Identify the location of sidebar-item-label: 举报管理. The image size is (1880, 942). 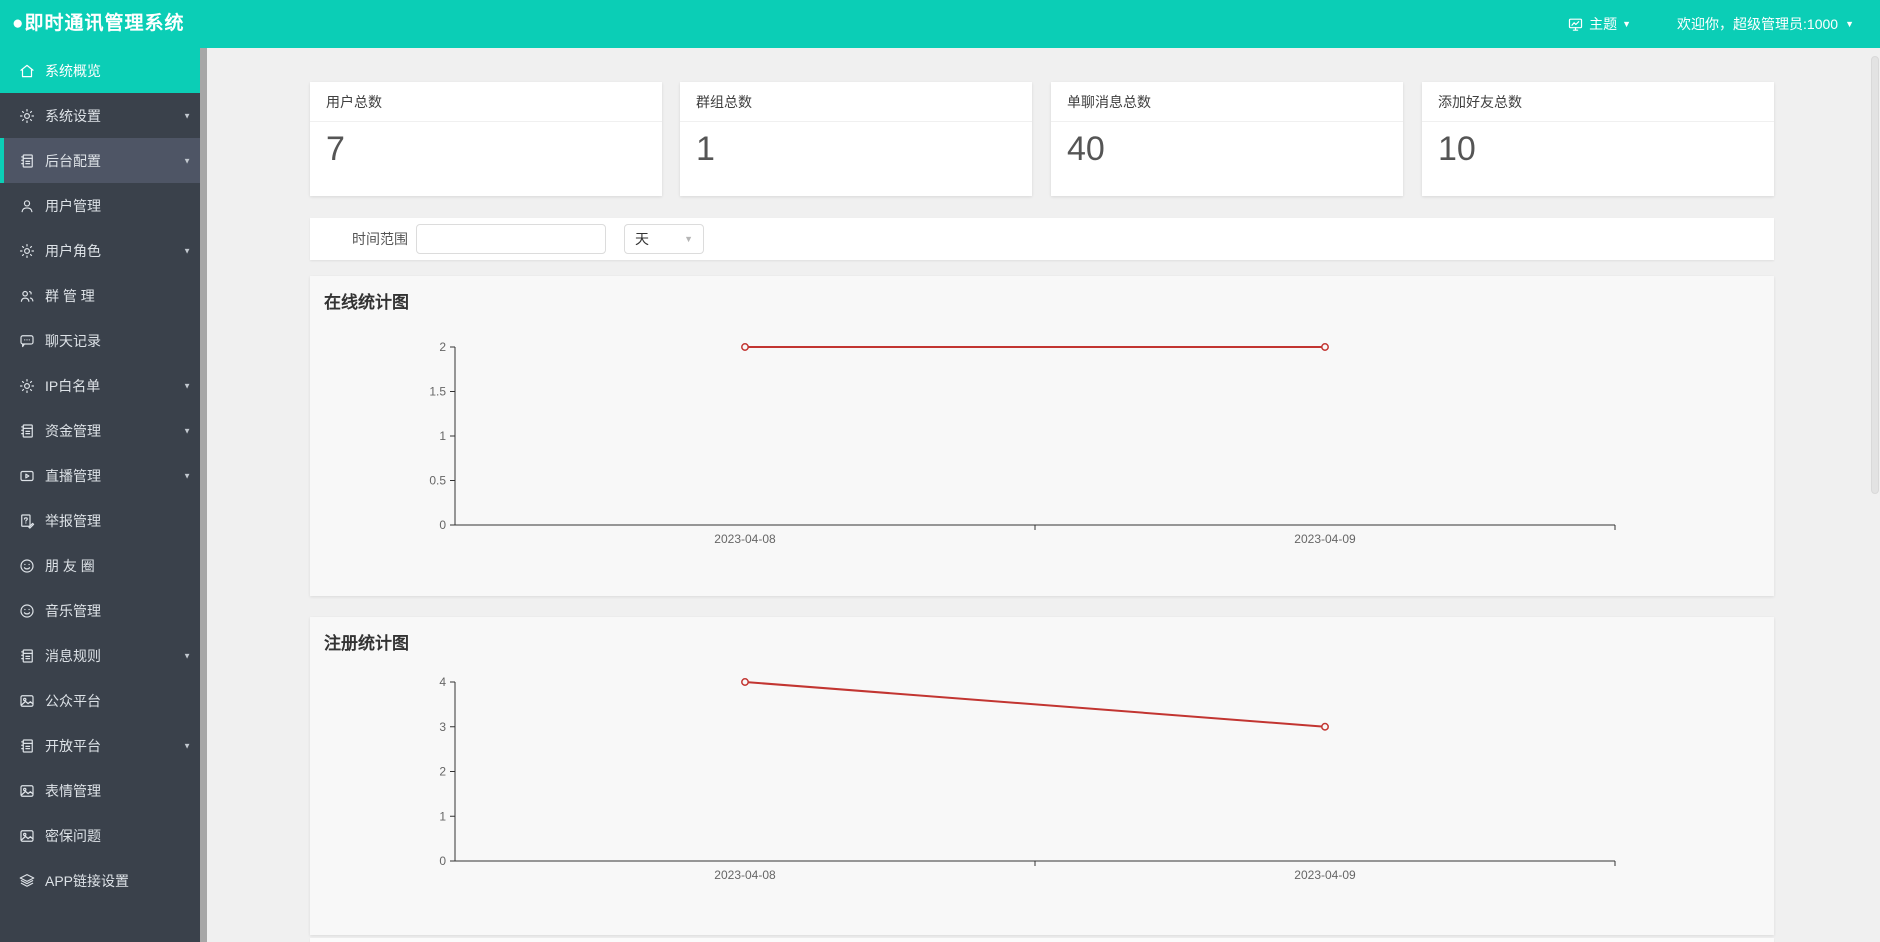
(73, 520).